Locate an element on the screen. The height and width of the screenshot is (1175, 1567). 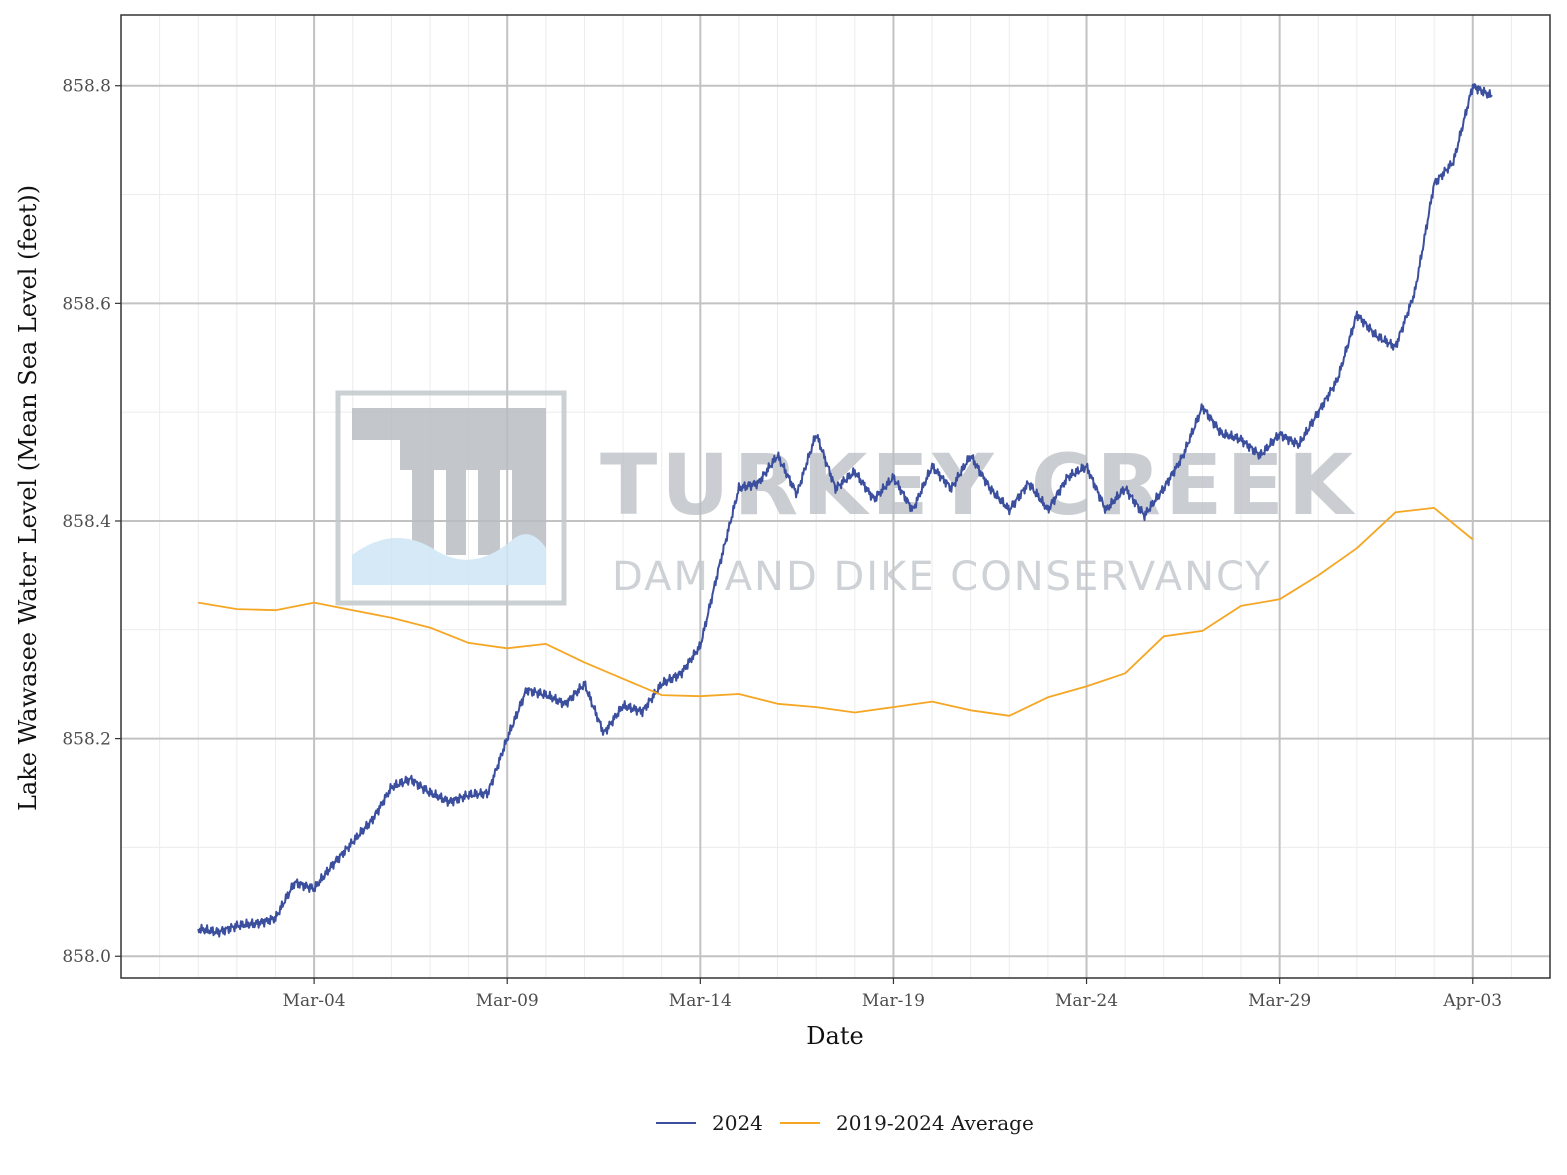
y-tick-label: 858.8 is located at coordinates (86, 87).